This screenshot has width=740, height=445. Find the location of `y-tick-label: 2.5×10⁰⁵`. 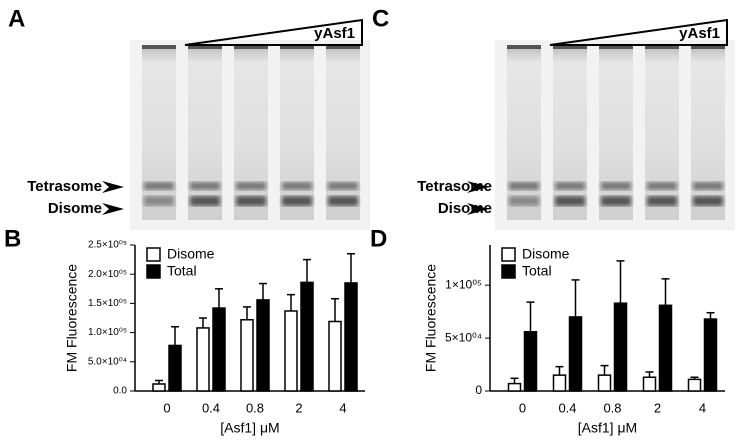

y-tick-label: 2.5×10⁰⁵ is located at coordinates (107, 245).